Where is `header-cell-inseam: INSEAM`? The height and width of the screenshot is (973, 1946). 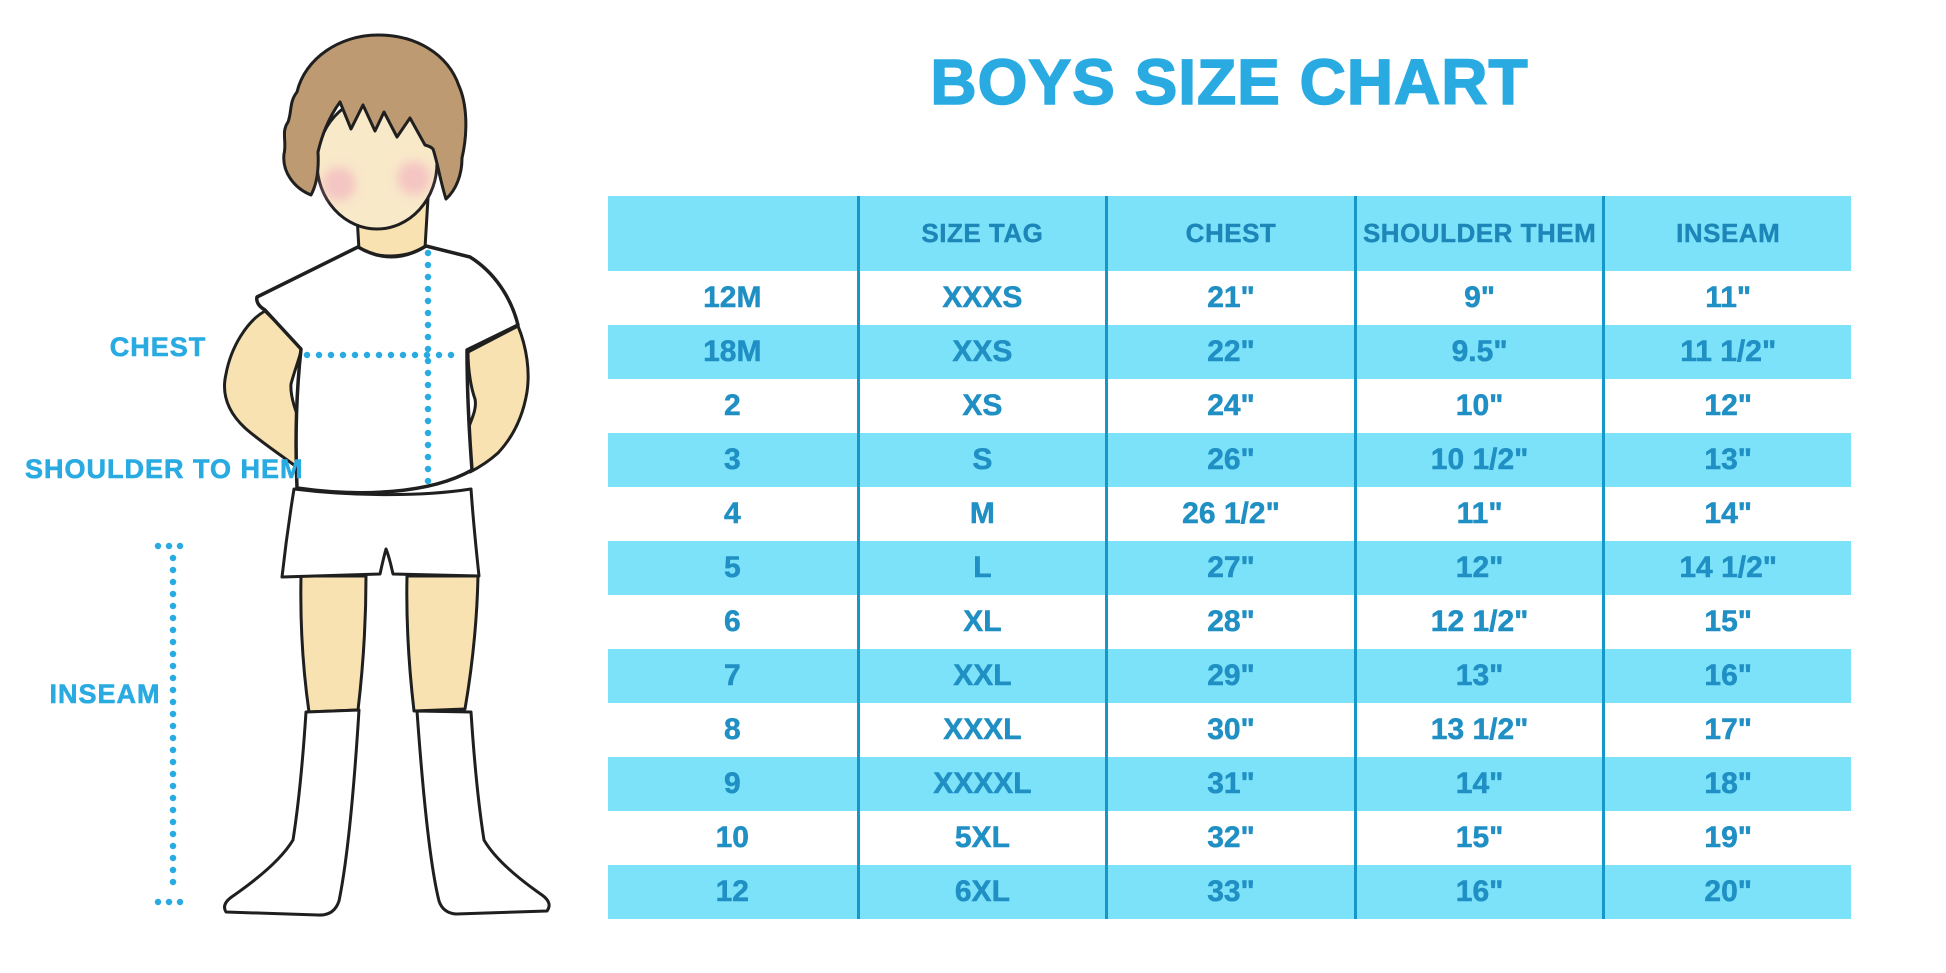
header-cell-inseam: INSEAM is located at coordinates (1726, 233).